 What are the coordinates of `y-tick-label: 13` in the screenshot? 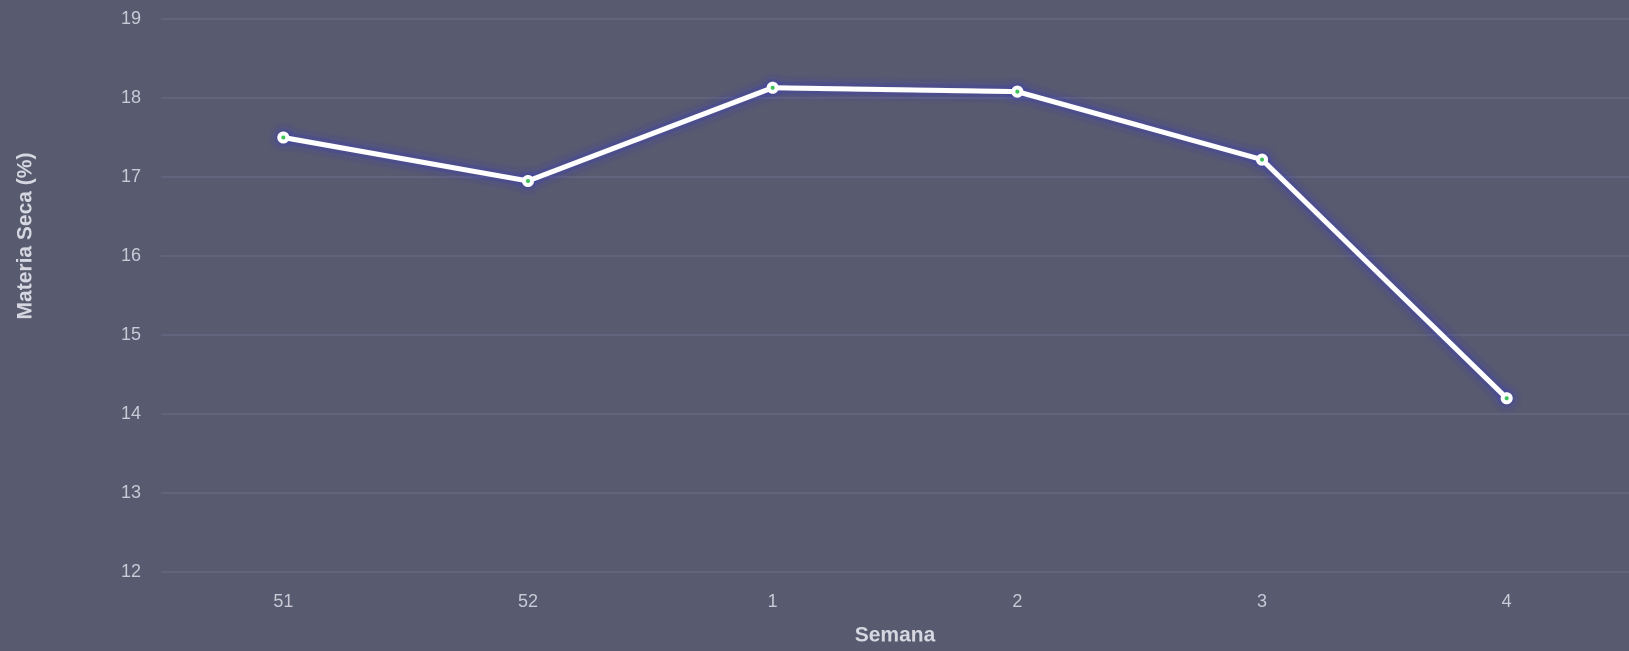 It's located at (131, 492).